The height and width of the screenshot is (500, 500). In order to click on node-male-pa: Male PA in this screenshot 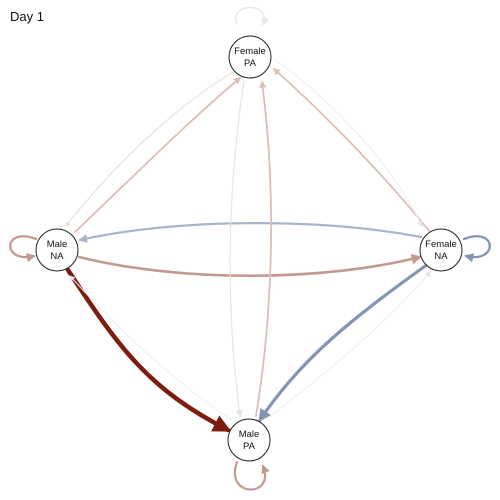, I will do `click(249, 440)`.